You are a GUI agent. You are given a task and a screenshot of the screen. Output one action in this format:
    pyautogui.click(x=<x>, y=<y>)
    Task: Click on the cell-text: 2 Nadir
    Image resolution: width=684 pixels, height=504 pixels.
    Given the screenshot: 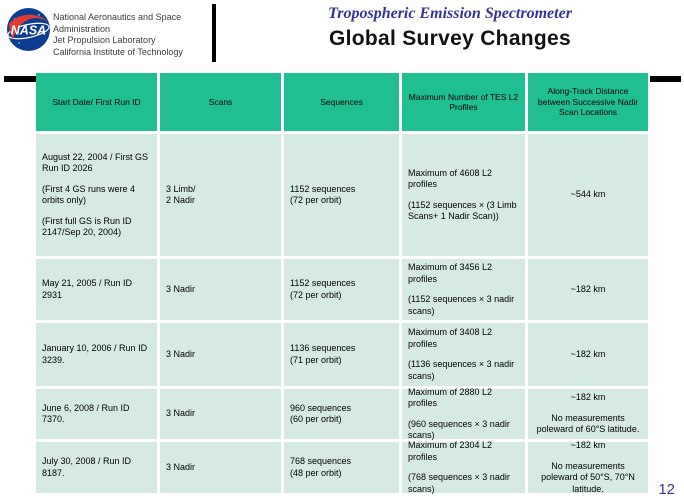 What is the action you would take?
    pyautogui.click(x=181, y=200)
    